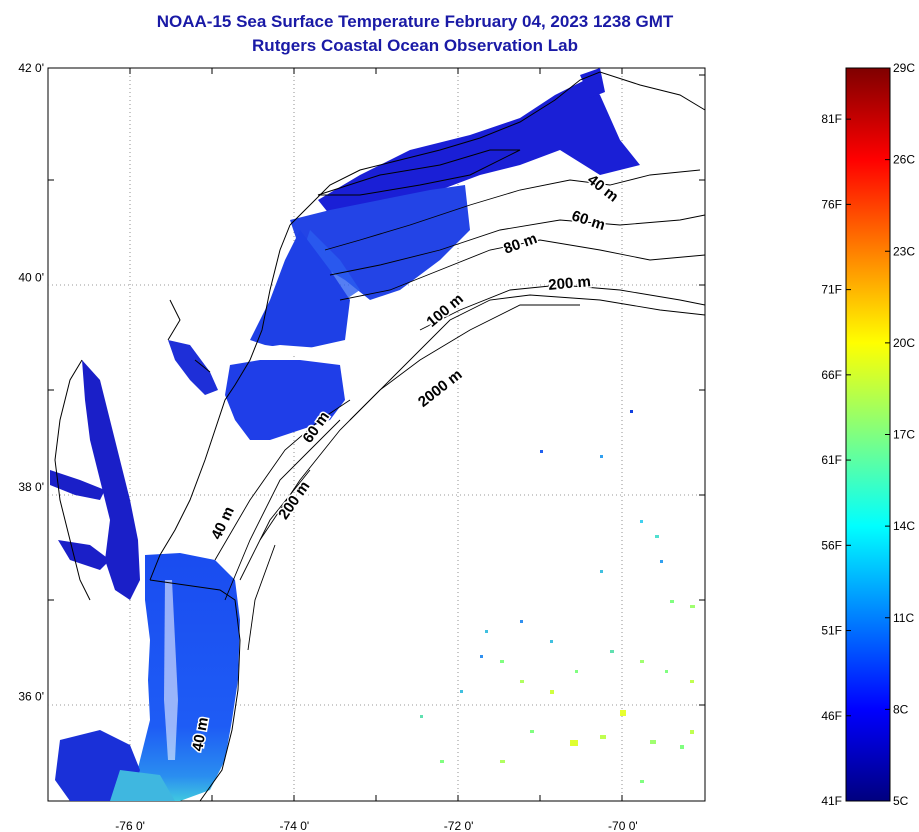 This screenshot has width=919, height=832. Describe the element at coordinates (831, 545) in the screenshot. I see `colorbar-fahrenheit-label: 56F` at that location.